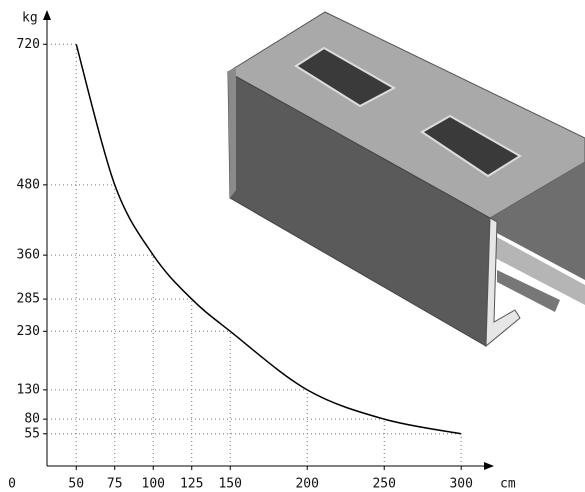 The width and height of the screenshot is (585, 492). Describe the element at coordinates (12, 484) in the screenshot. I see `origin-label: 0` at that location.